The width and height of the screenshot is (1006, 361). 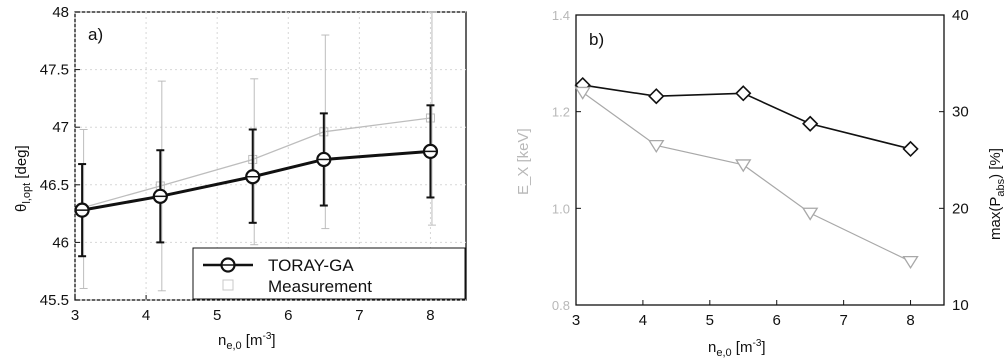 I want to click on ylabel-sub: l,opt, so click(x=27, y=193).